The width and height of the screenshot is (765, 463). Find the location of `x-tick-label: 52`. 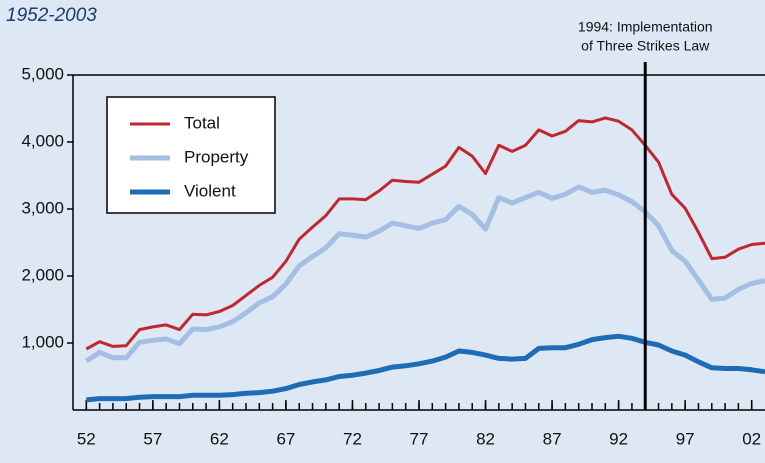

x-tick-label: 52 is located at coordinates (86, 438).